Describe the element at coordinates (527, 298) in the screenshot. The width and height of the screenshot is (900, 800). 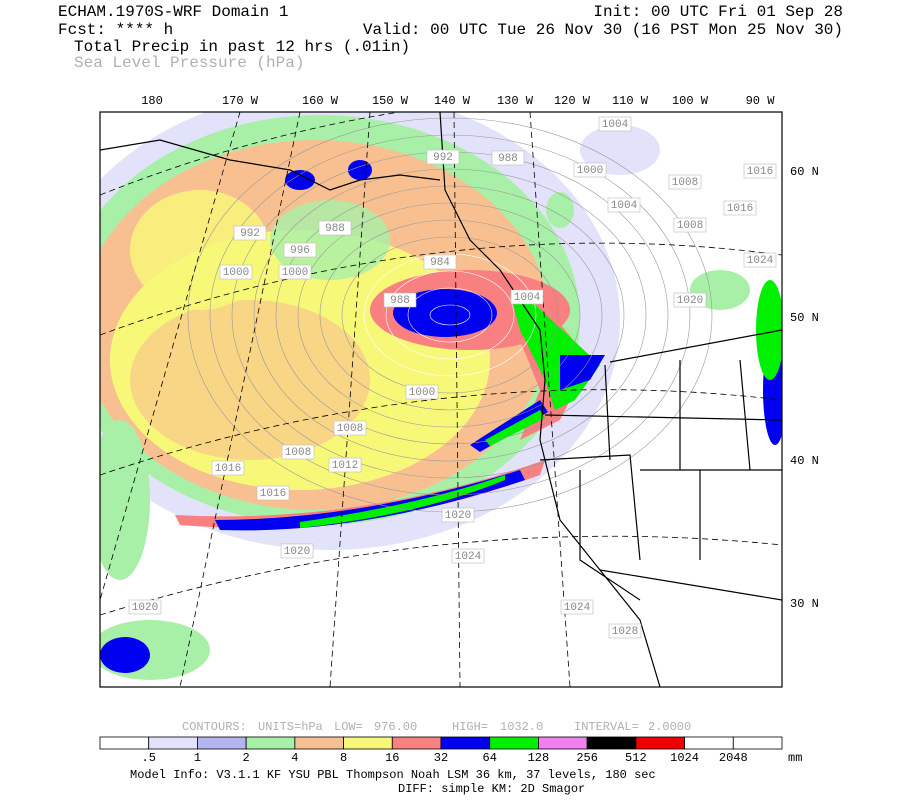
I see `contour-label: 1004` at that location.